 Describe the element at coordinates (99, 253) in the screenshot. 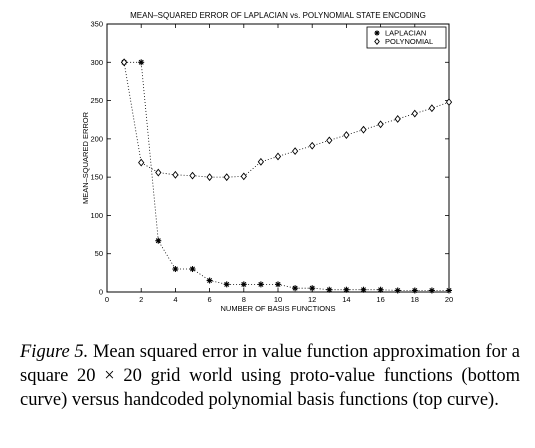

I see `y-tick-label: 50` at that location.